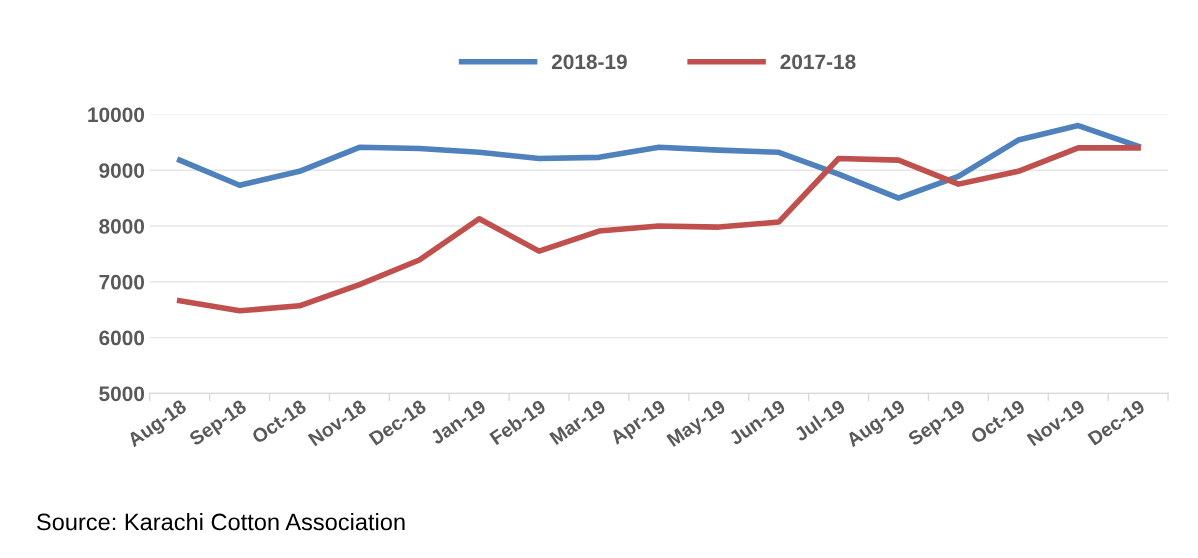  Describe the element at coordinates (122, 282) in the screenshot. I see `y-tick-label: 7000` at that location.